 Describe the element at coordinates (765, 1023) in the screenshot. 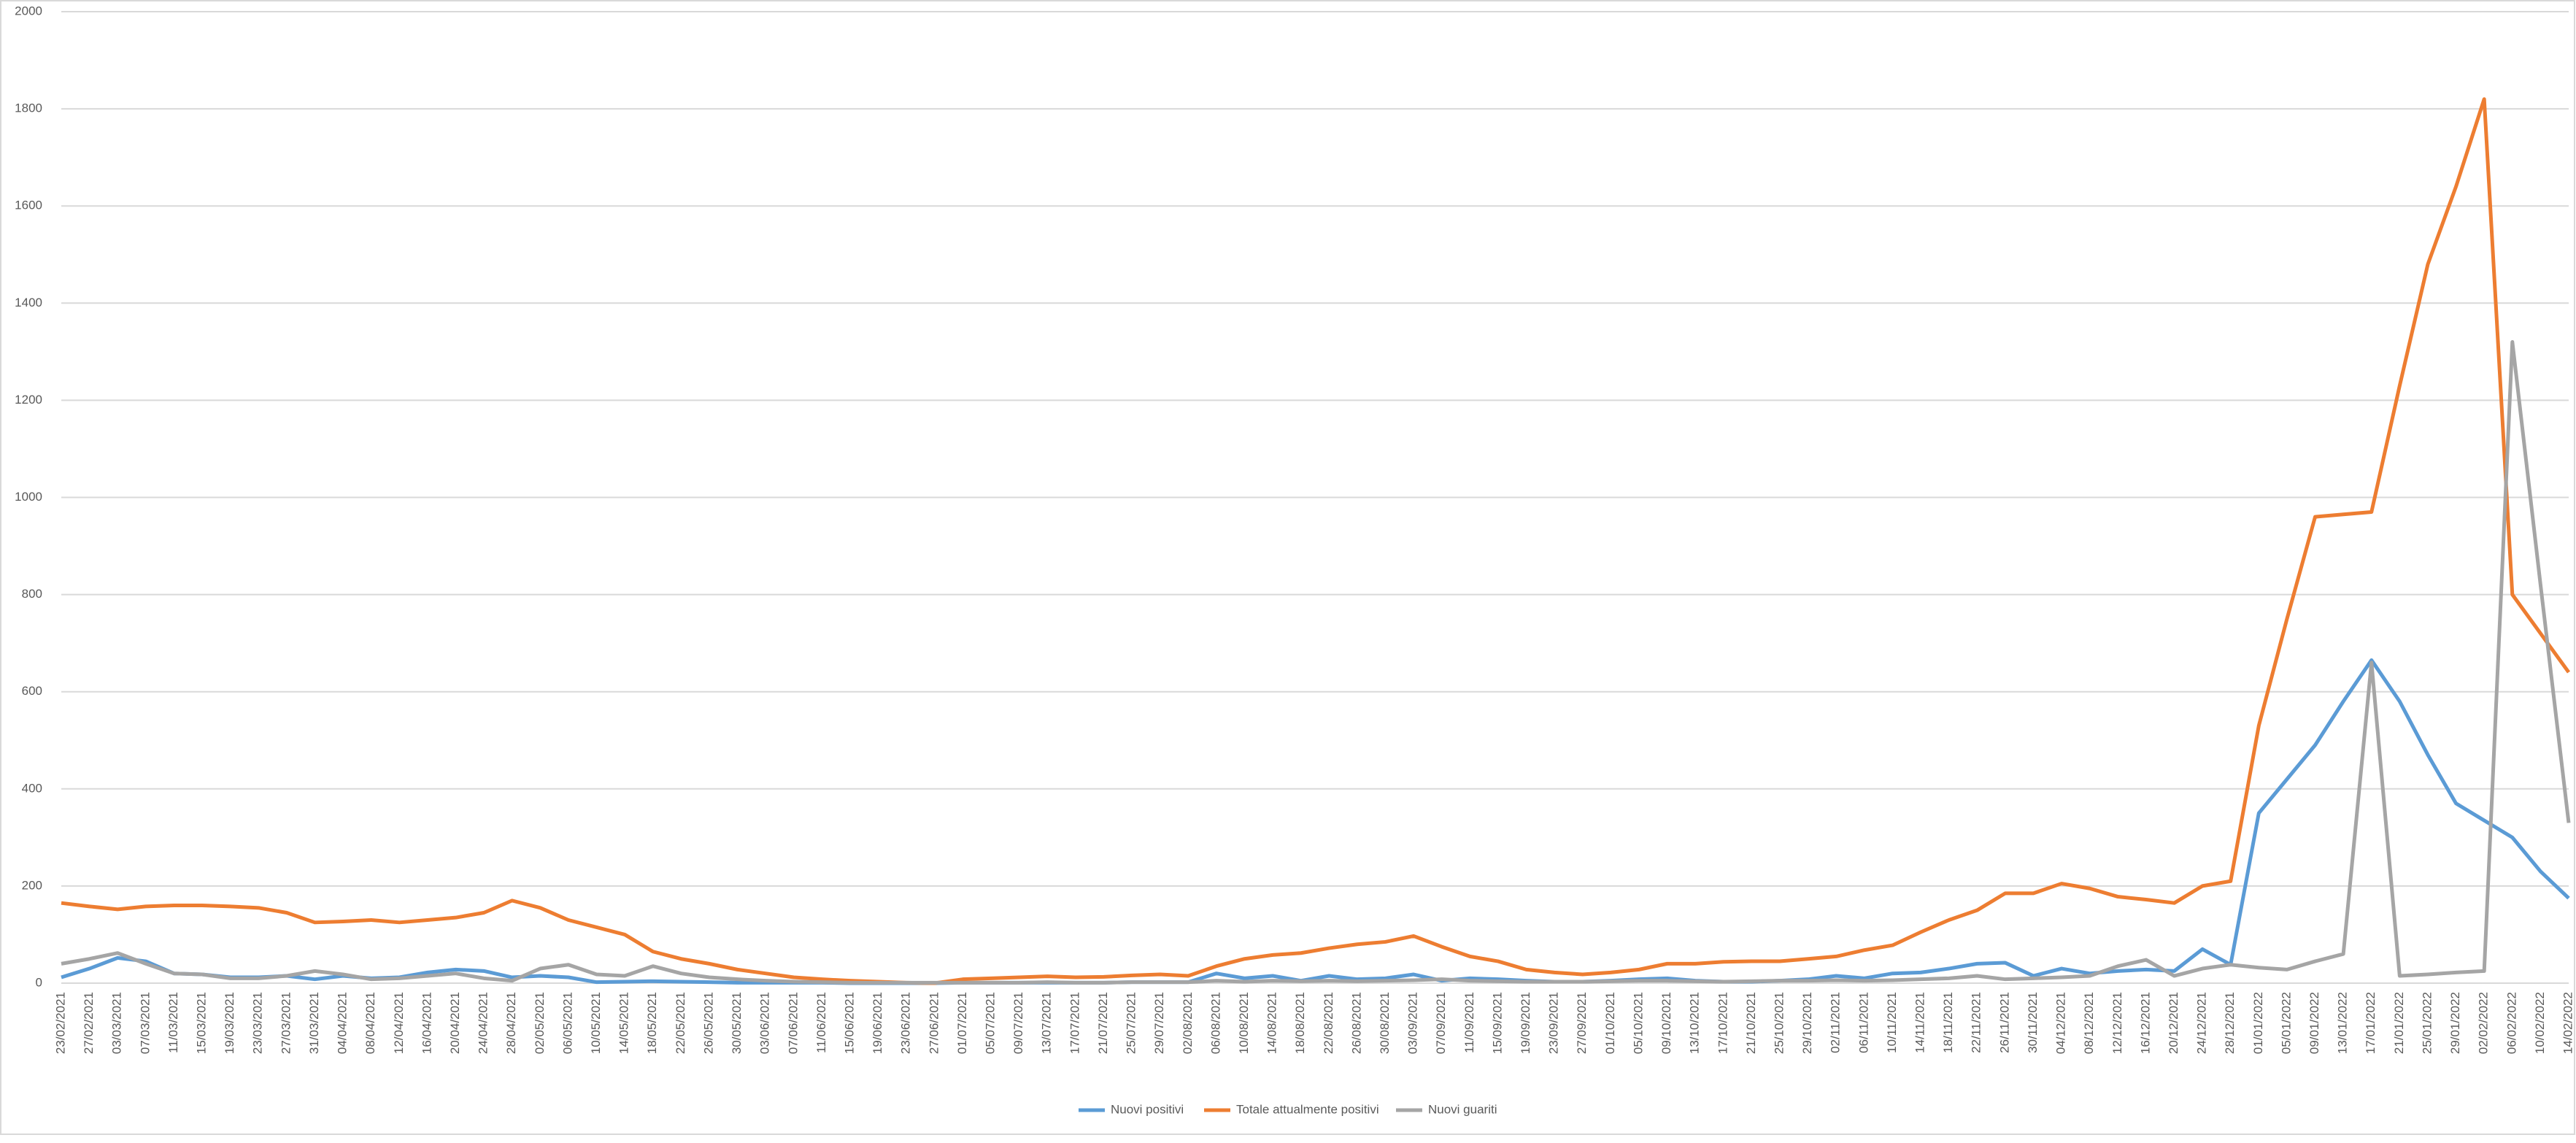

I see `x-tick-label: 03/06/2021` at that location.